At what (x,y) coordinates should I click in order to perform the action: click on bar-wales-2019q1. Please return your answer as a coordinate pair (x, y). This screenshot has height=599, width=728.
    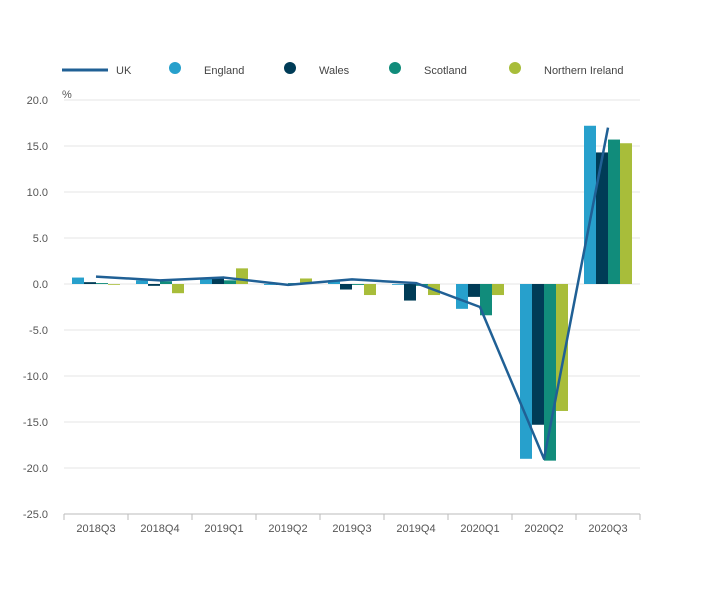
    Looking at the image, I should click on (218, 281).